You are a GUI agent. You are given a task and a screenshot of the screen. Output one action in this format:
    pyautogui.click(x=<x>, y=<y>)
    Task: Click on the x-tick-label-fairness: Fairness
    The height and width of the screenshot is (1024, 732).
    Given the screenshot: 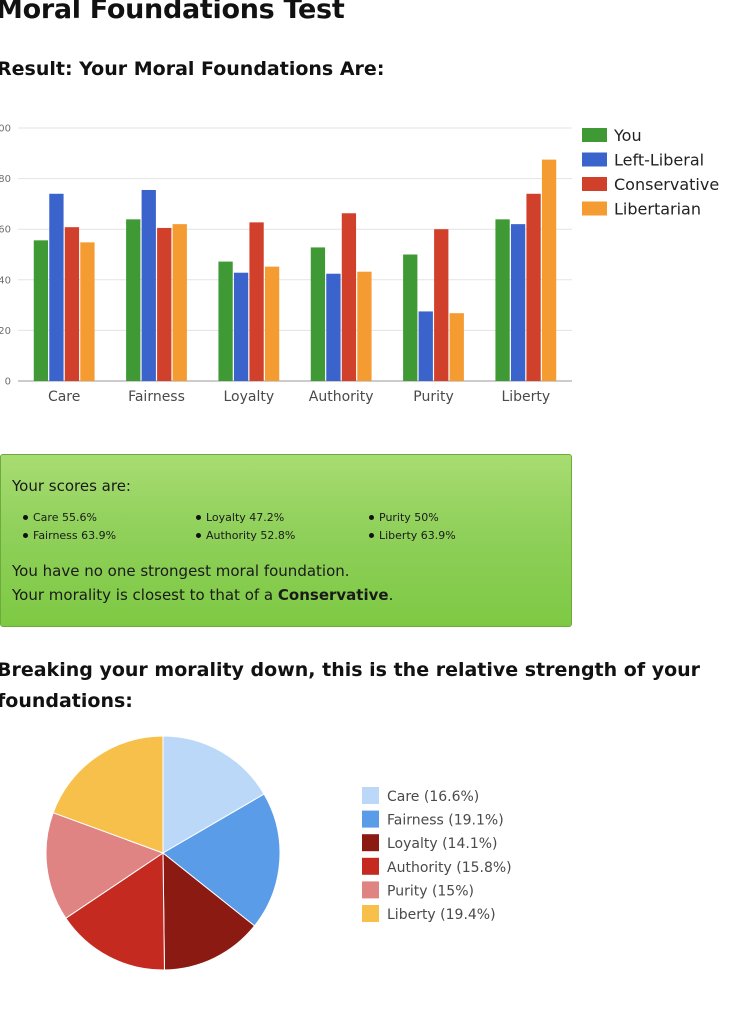 What is the action you would take?
    pyautogui.click(x=156, y=397)
    